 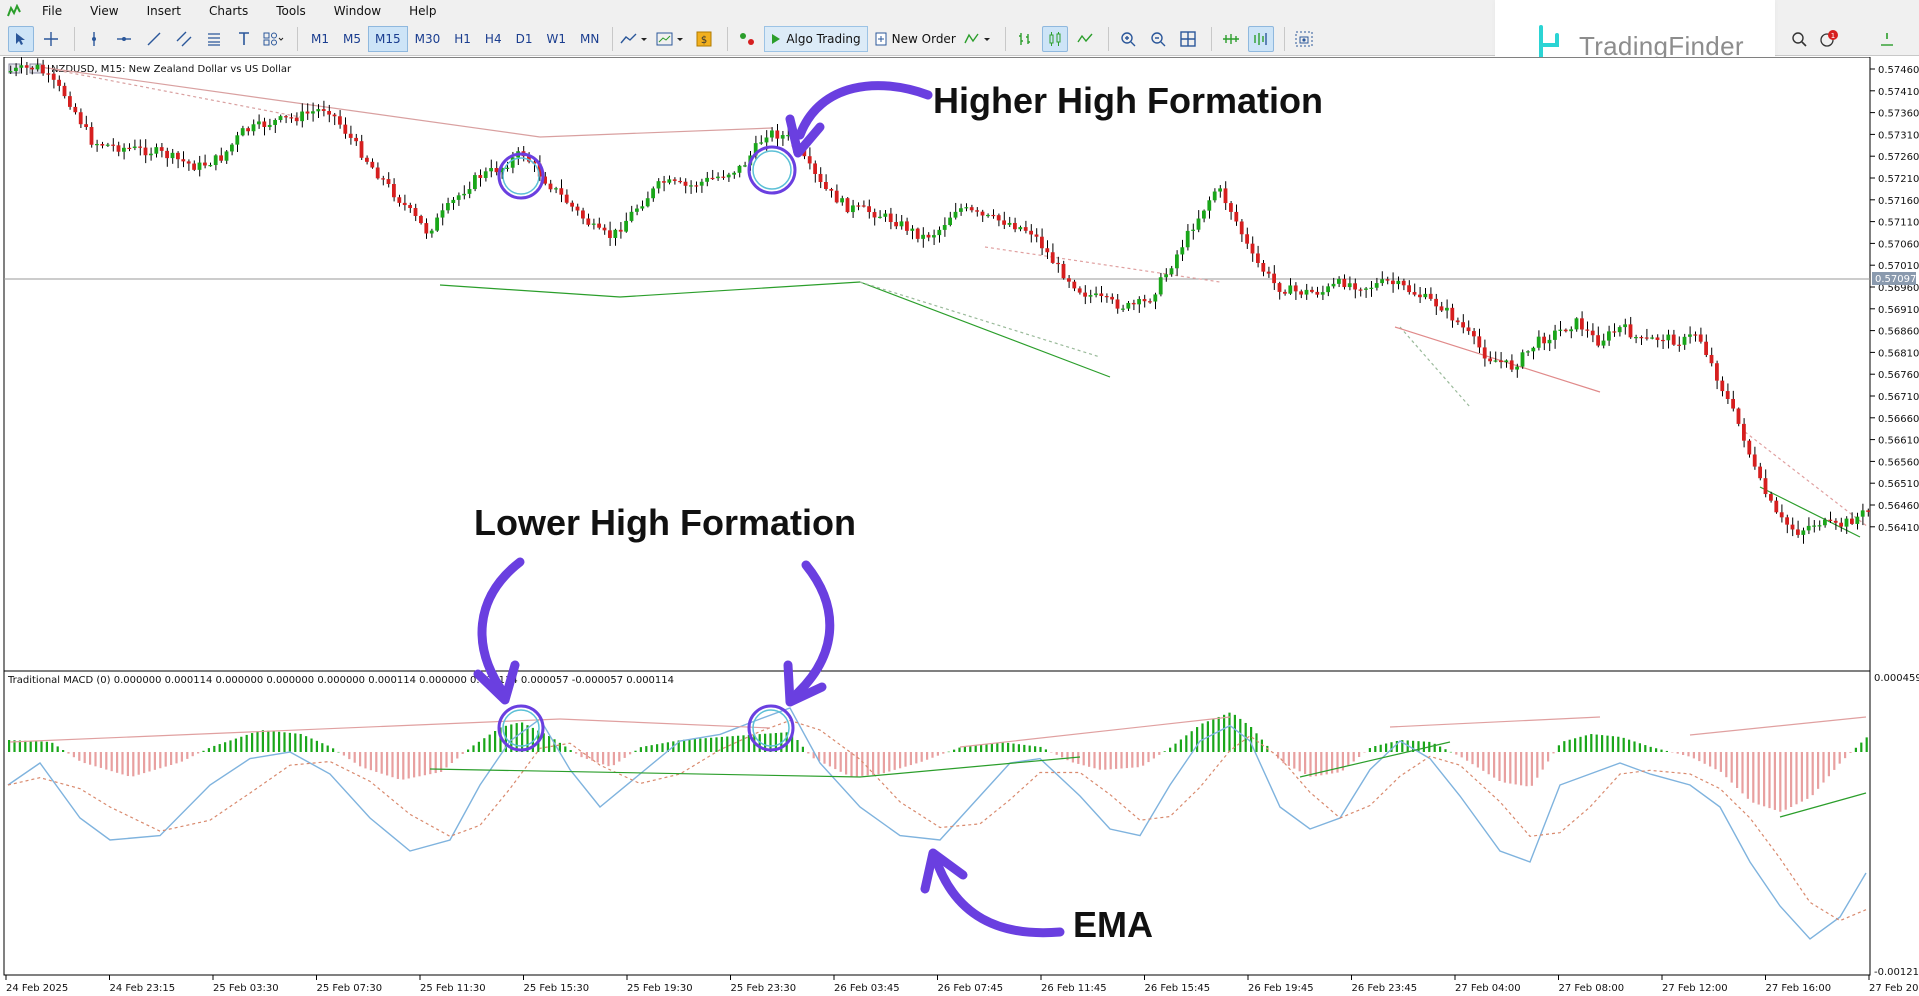 What do you see at coordinates (704, 39) in the screenshot?
I see `market-watch-icon: $` at bounding box center [704, 39].